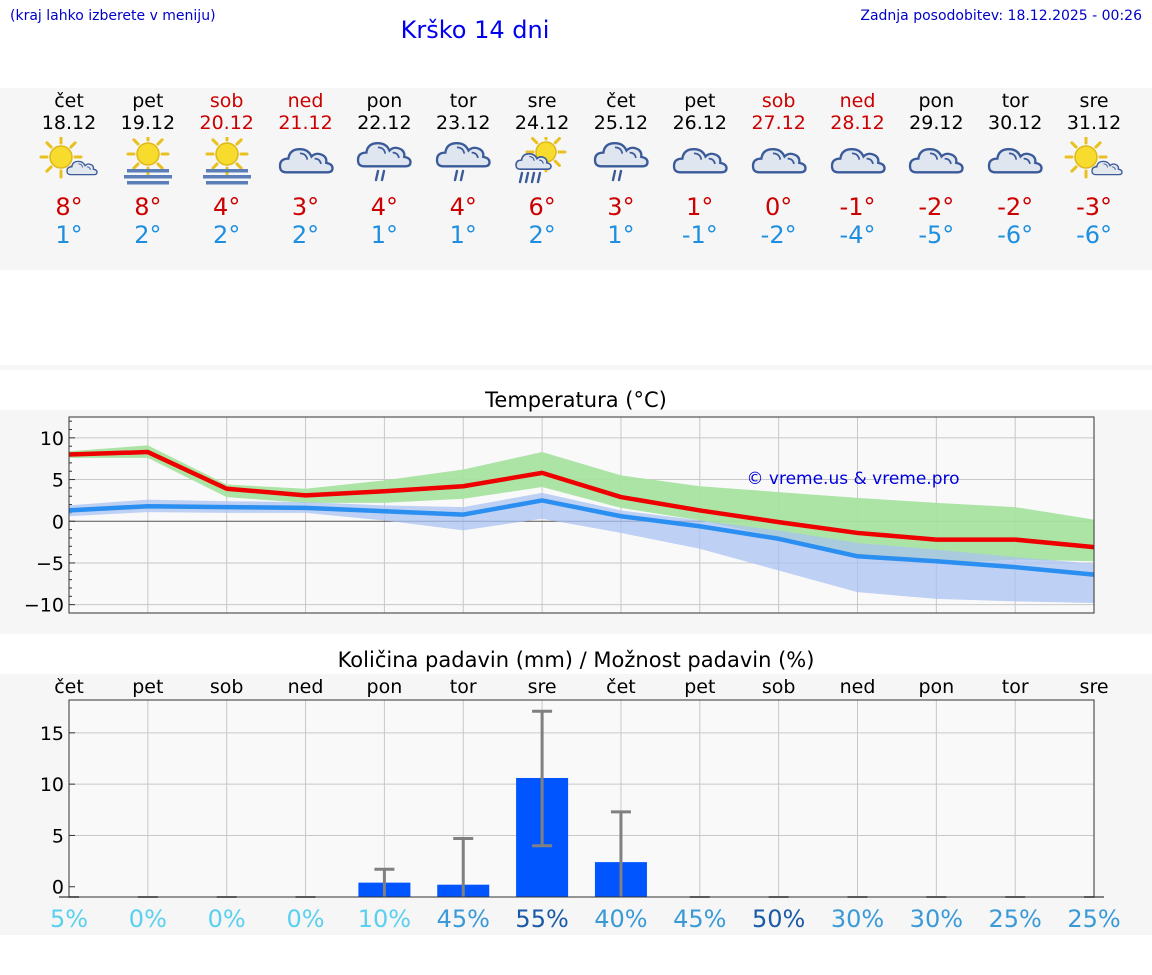  I want to click on day-column: pet 26.12 1° -1°, so click(700, 168).